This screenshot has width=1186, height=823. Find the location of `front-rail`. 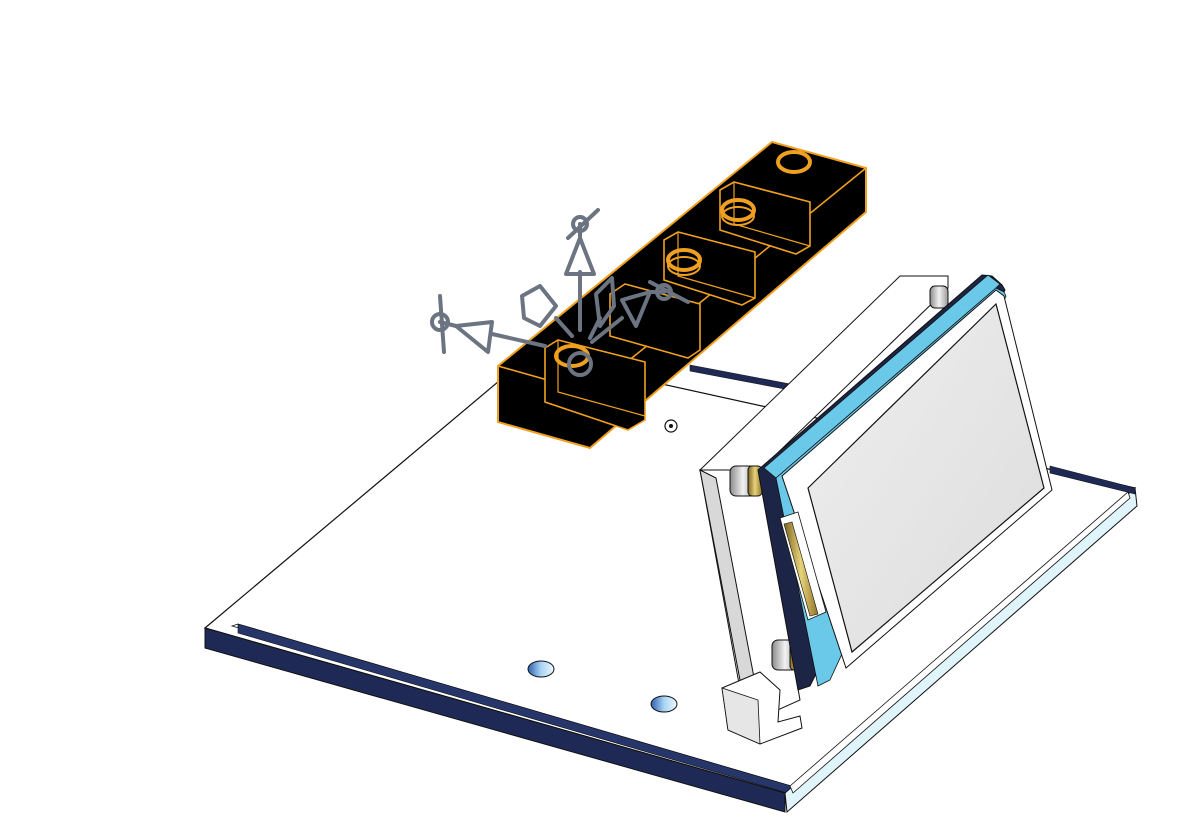

front-rail is located at coordinates (502, 718).